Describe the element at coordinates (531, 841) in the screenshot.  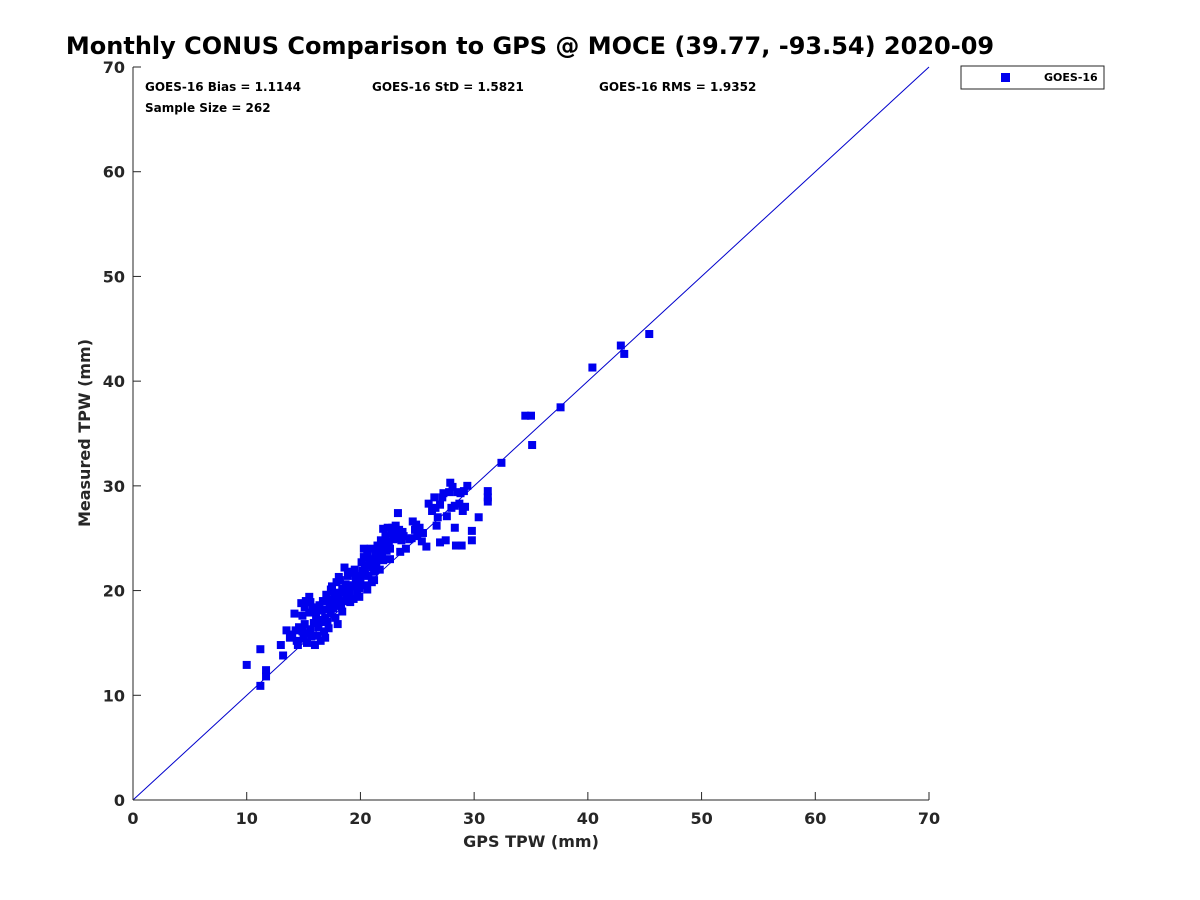
I see `x-axis-label: GPS TPW (mm)` at that location.